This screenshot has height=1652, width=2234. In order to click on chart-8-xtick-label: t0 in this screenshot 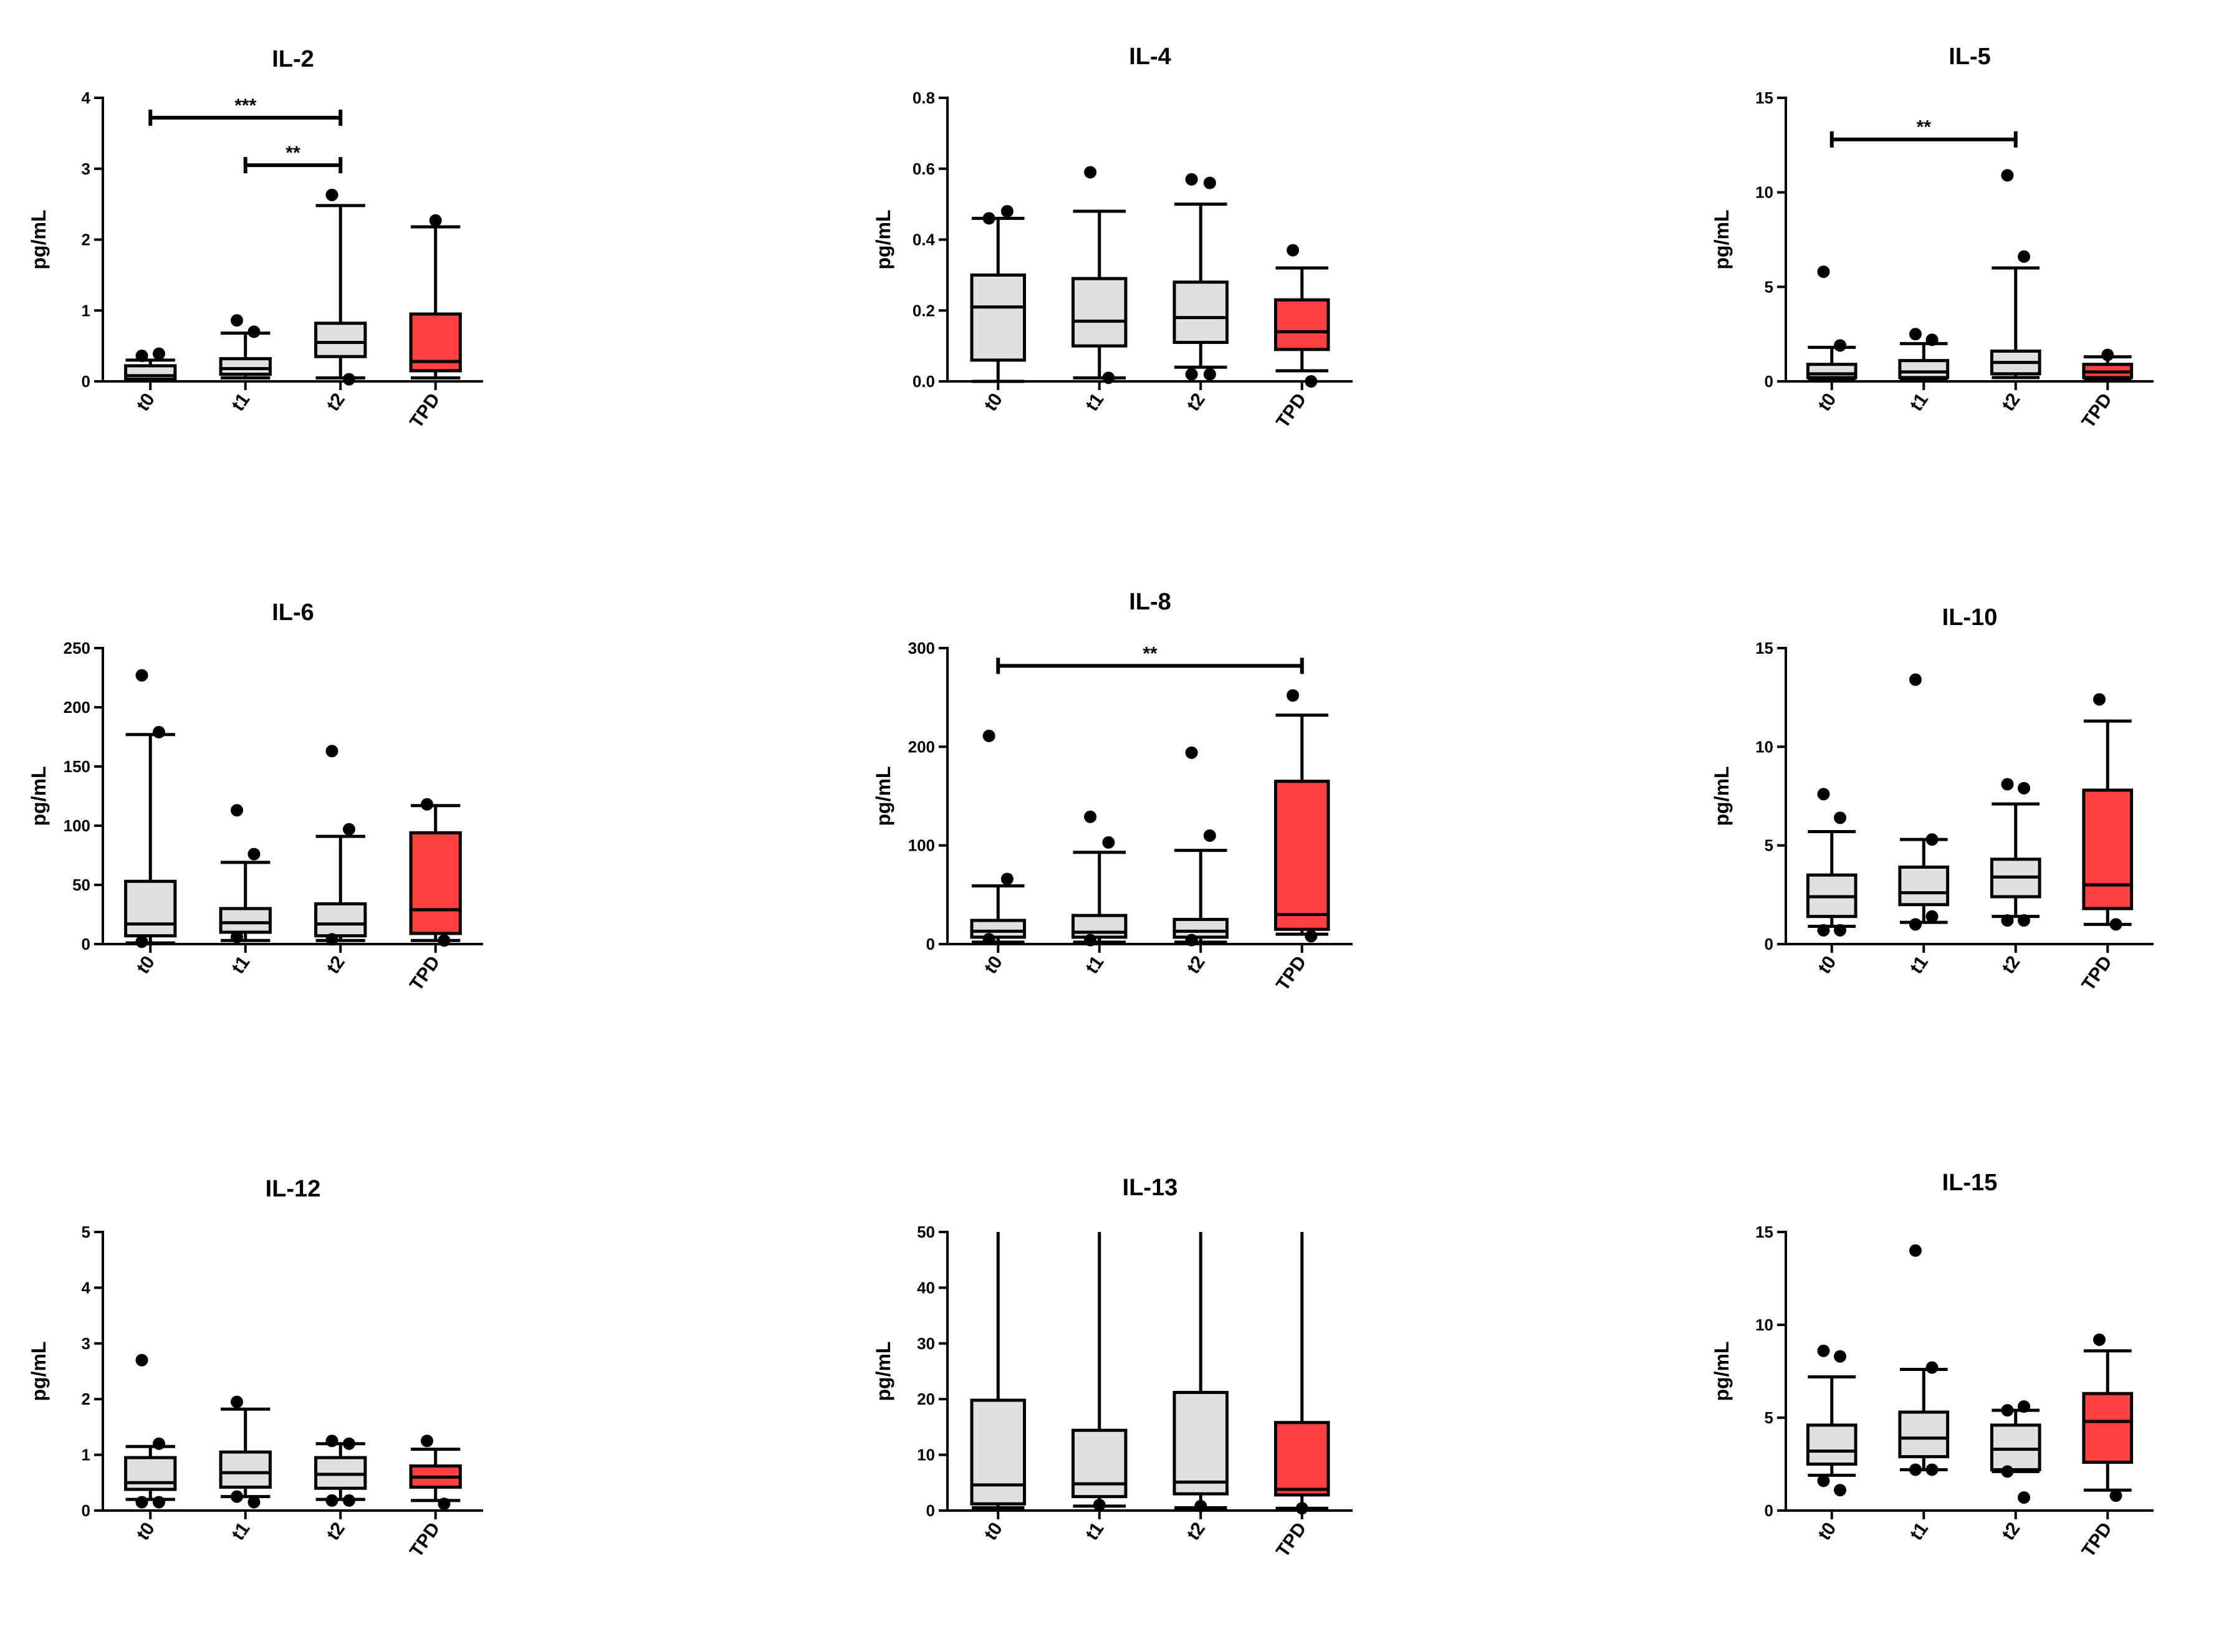, I will do `click(1827, 1531)`.